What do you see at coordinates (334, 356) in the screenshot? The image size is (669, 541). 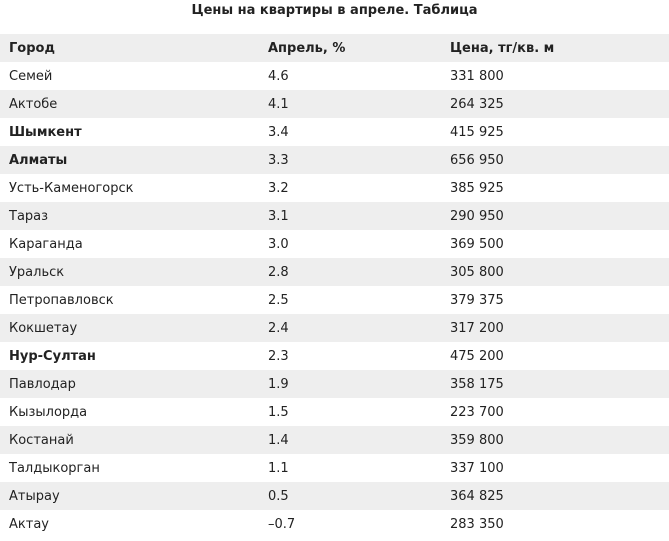 I see `table-row: Нур-Султан 2.3 475 200` at bounding box center [334, 356].